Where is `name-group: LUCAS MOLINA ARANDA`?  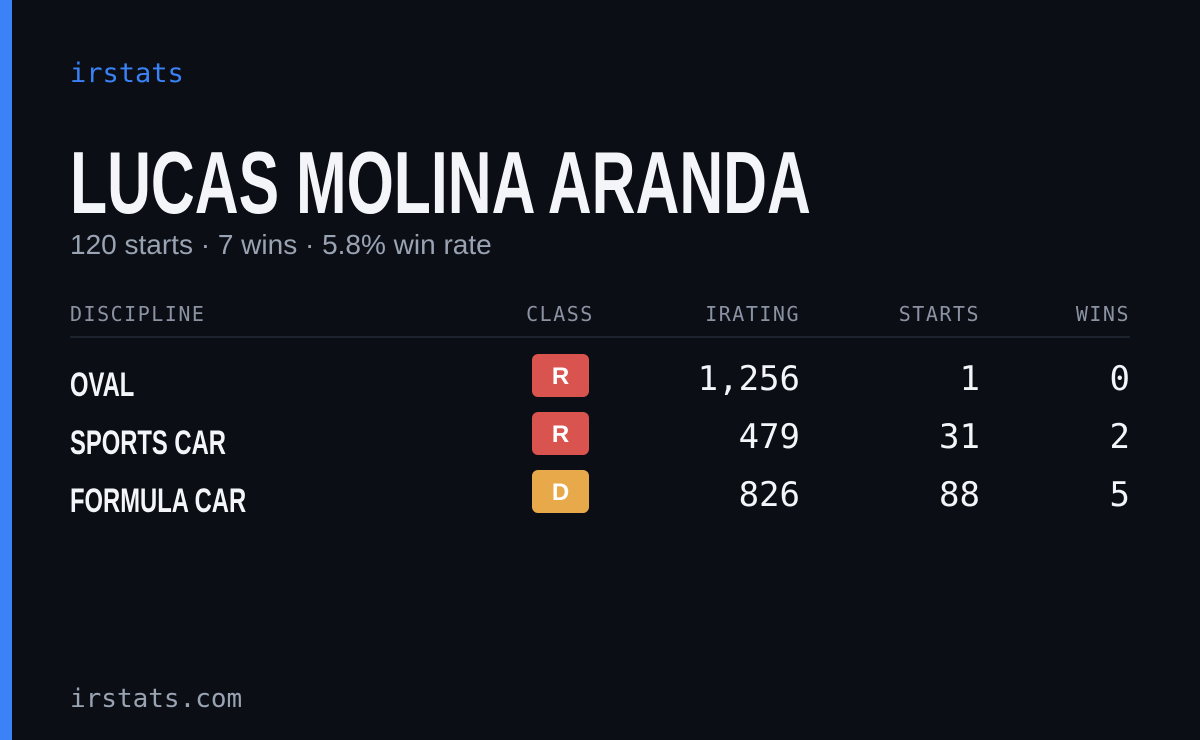
name-group: LUCAS MOLINA ARANDA is located at coordinates (440, 184).